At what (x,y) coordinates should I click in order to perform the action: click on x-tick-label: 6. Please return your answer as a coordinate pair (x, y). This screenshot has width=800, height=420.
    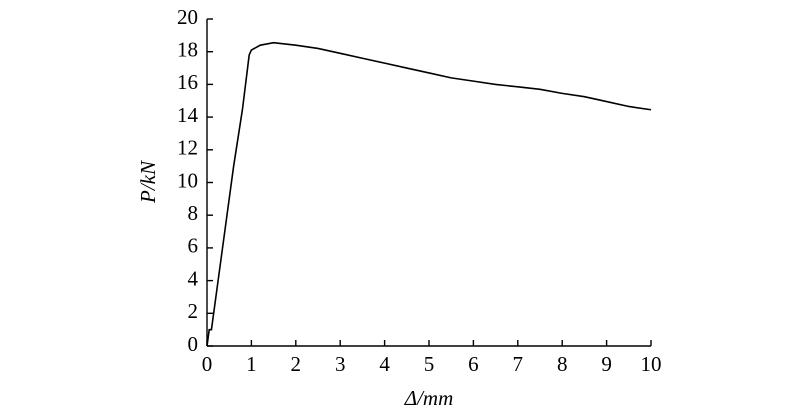
    Looking at the image, I should click on (473, 364).